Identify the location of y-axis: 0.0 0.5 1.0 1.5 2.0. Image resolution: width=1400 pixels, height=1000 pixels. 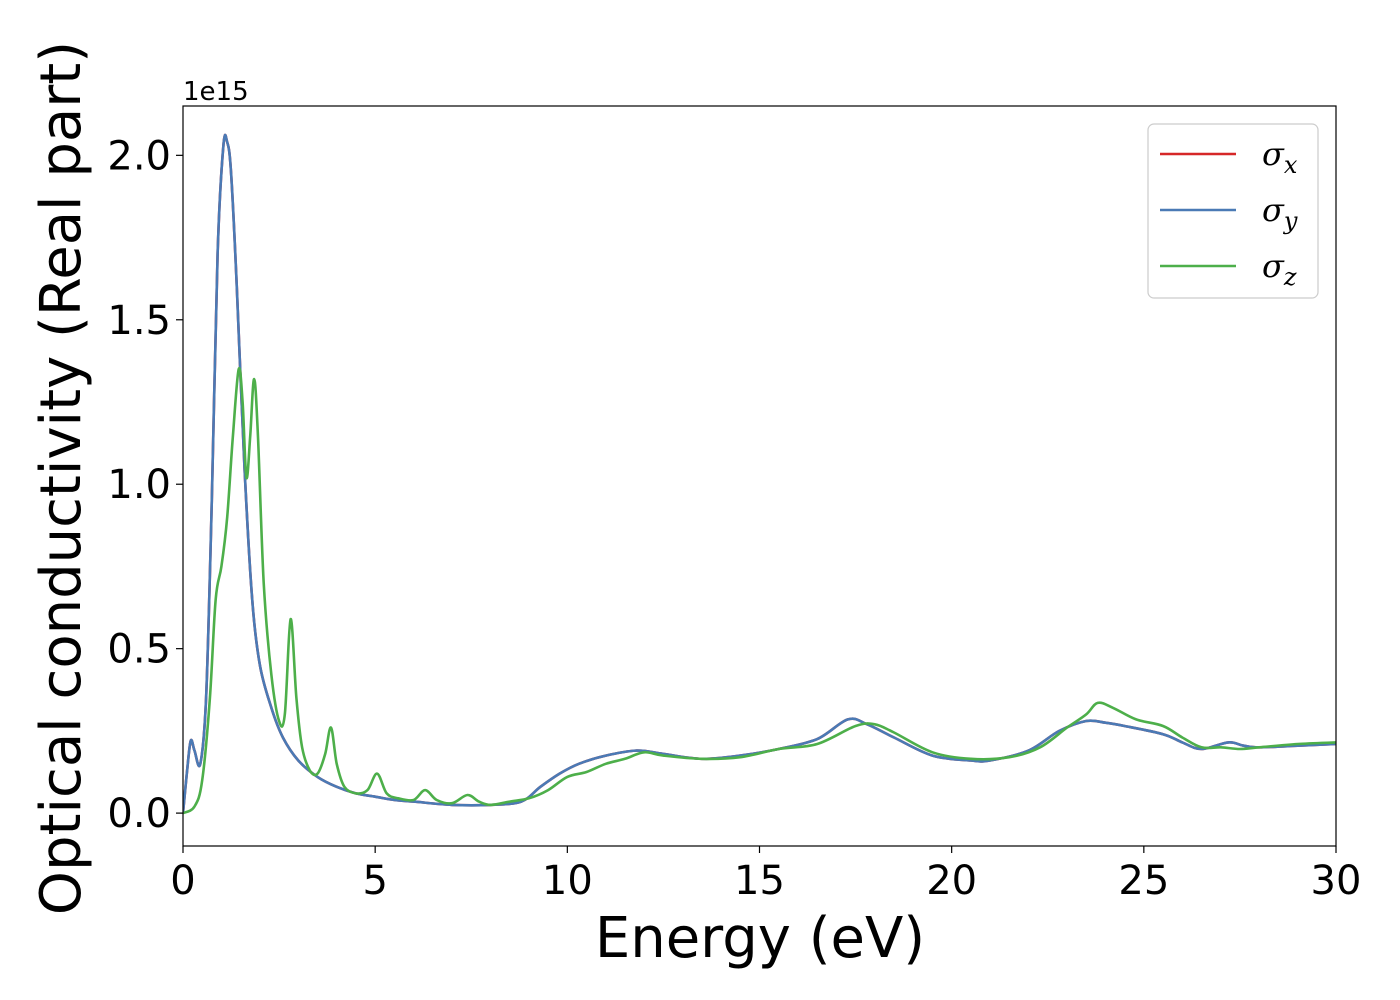
(145, 485).